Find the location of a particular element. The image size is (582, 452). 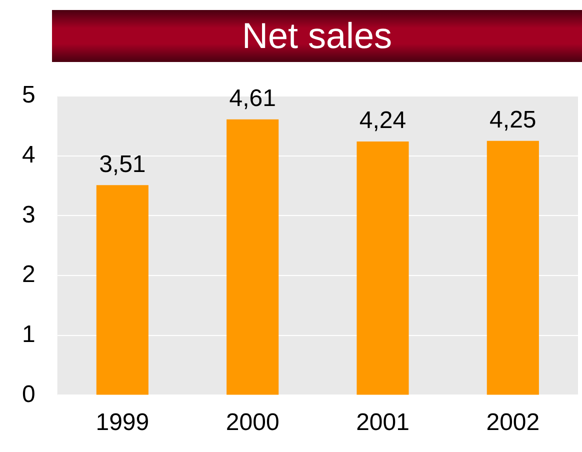

y-tick-label: 2 is located at coordinates (29, 274).